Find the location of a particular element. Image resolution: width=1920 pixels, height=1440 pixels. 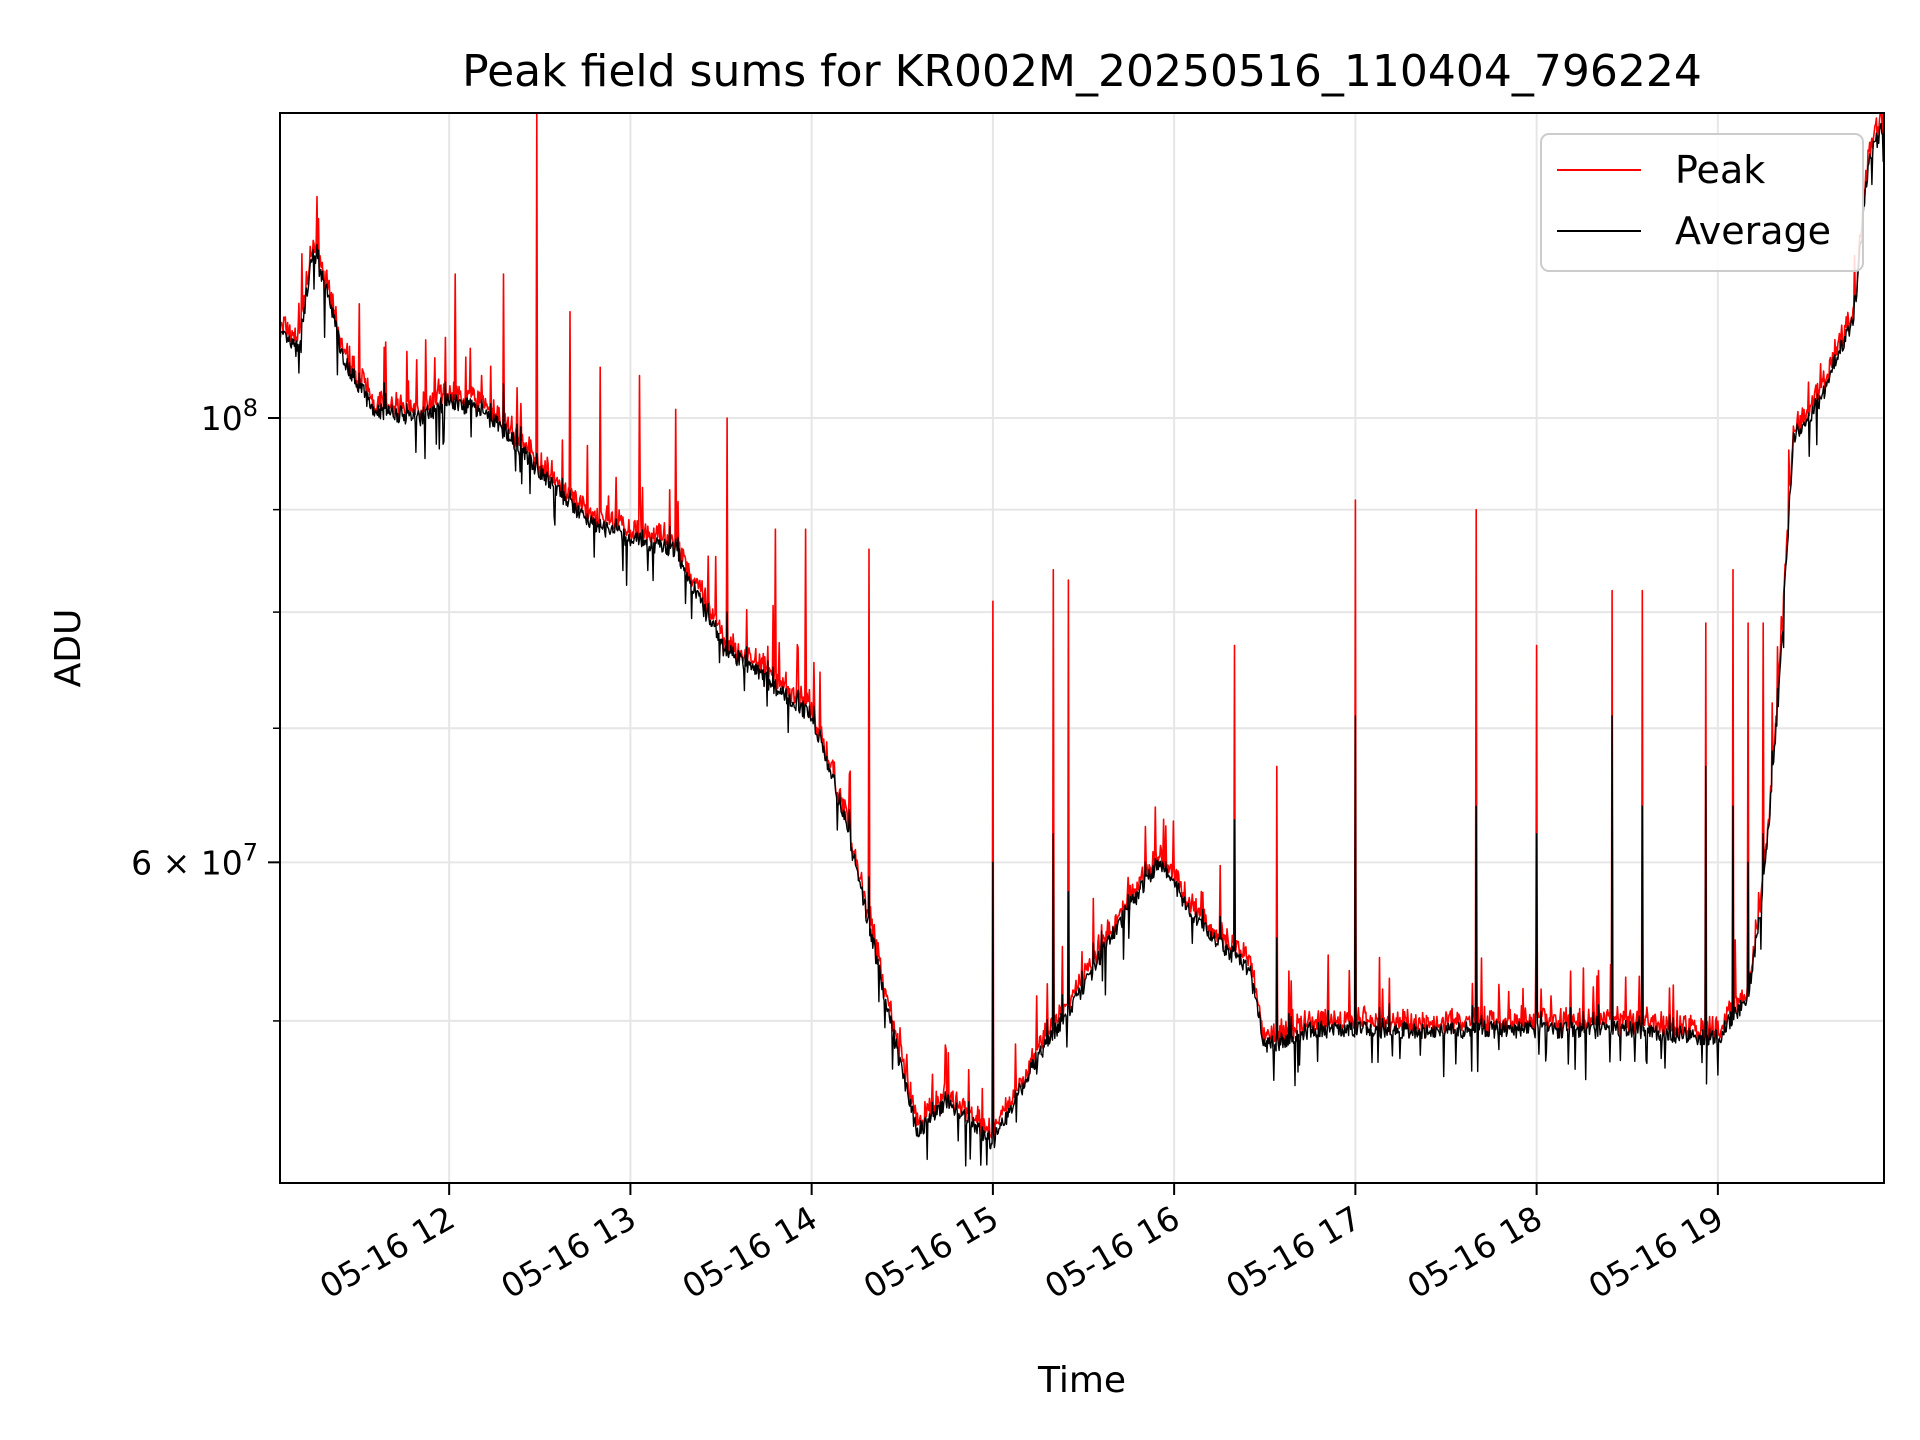

legend-box is located at coordinates (1702, 202).